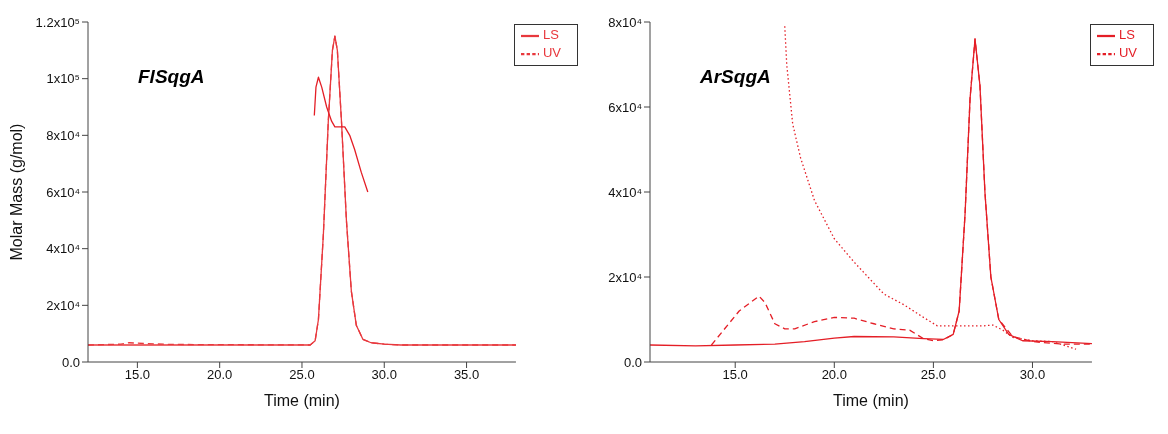 This screenshot has width=1168, height=434. Describe the element at coordinates (735, 77) in the screenshot. I see `text: ArSqgA` at that location.